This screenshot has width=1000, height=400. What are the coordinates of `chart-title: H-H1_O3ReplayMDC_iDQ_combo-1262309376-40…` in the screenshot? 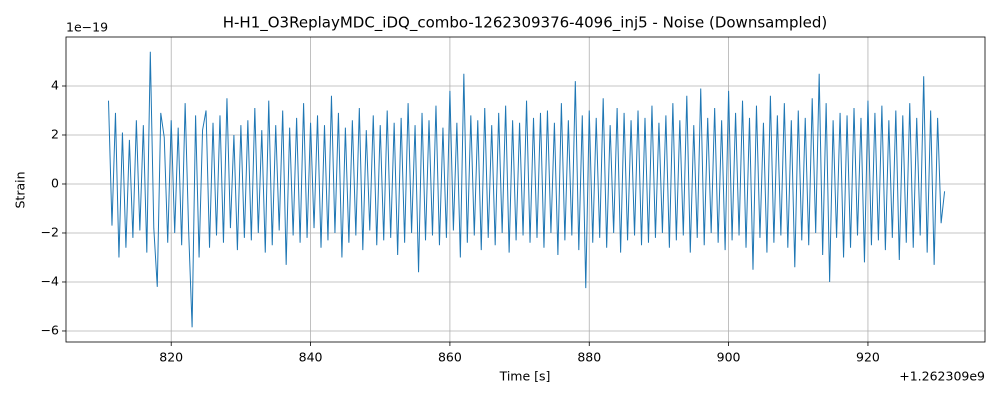 It's located at (525, 23).